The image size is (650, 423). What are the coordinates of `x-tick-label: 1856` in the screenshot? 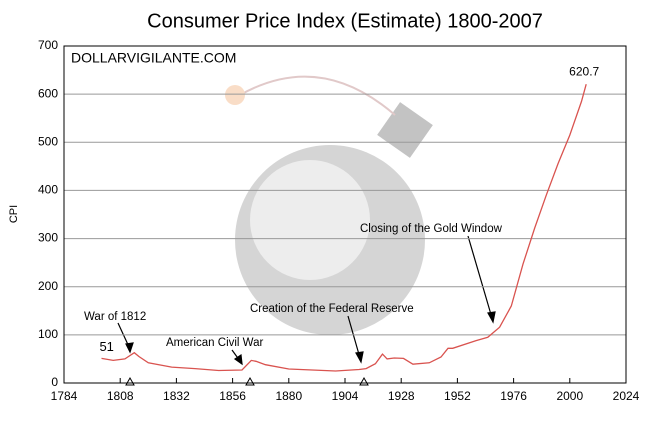 It's located at (232, 396).